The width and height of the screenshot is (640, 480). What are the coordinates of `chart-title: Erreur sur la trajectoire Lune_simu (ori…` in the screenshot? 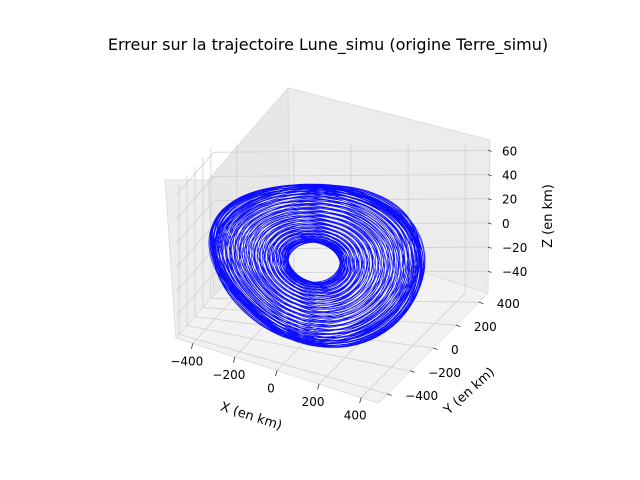 It's located at (328, 45).